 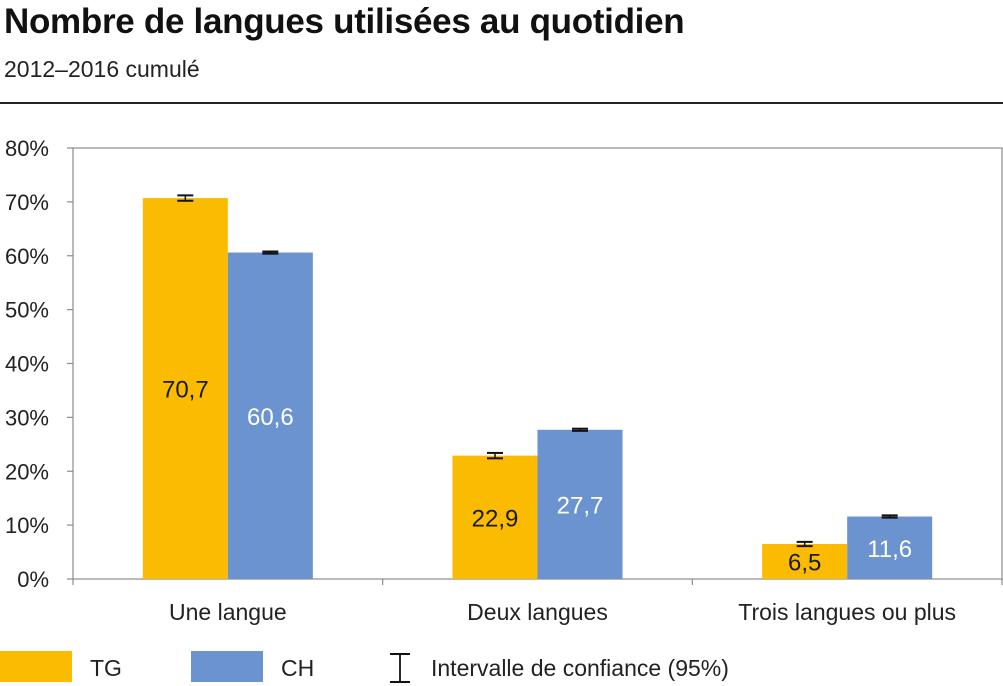 What do you see at coordinates (27, 364) in the screenshot?
I see `y-tick-label: 40%` at bounding box center [27, 364].